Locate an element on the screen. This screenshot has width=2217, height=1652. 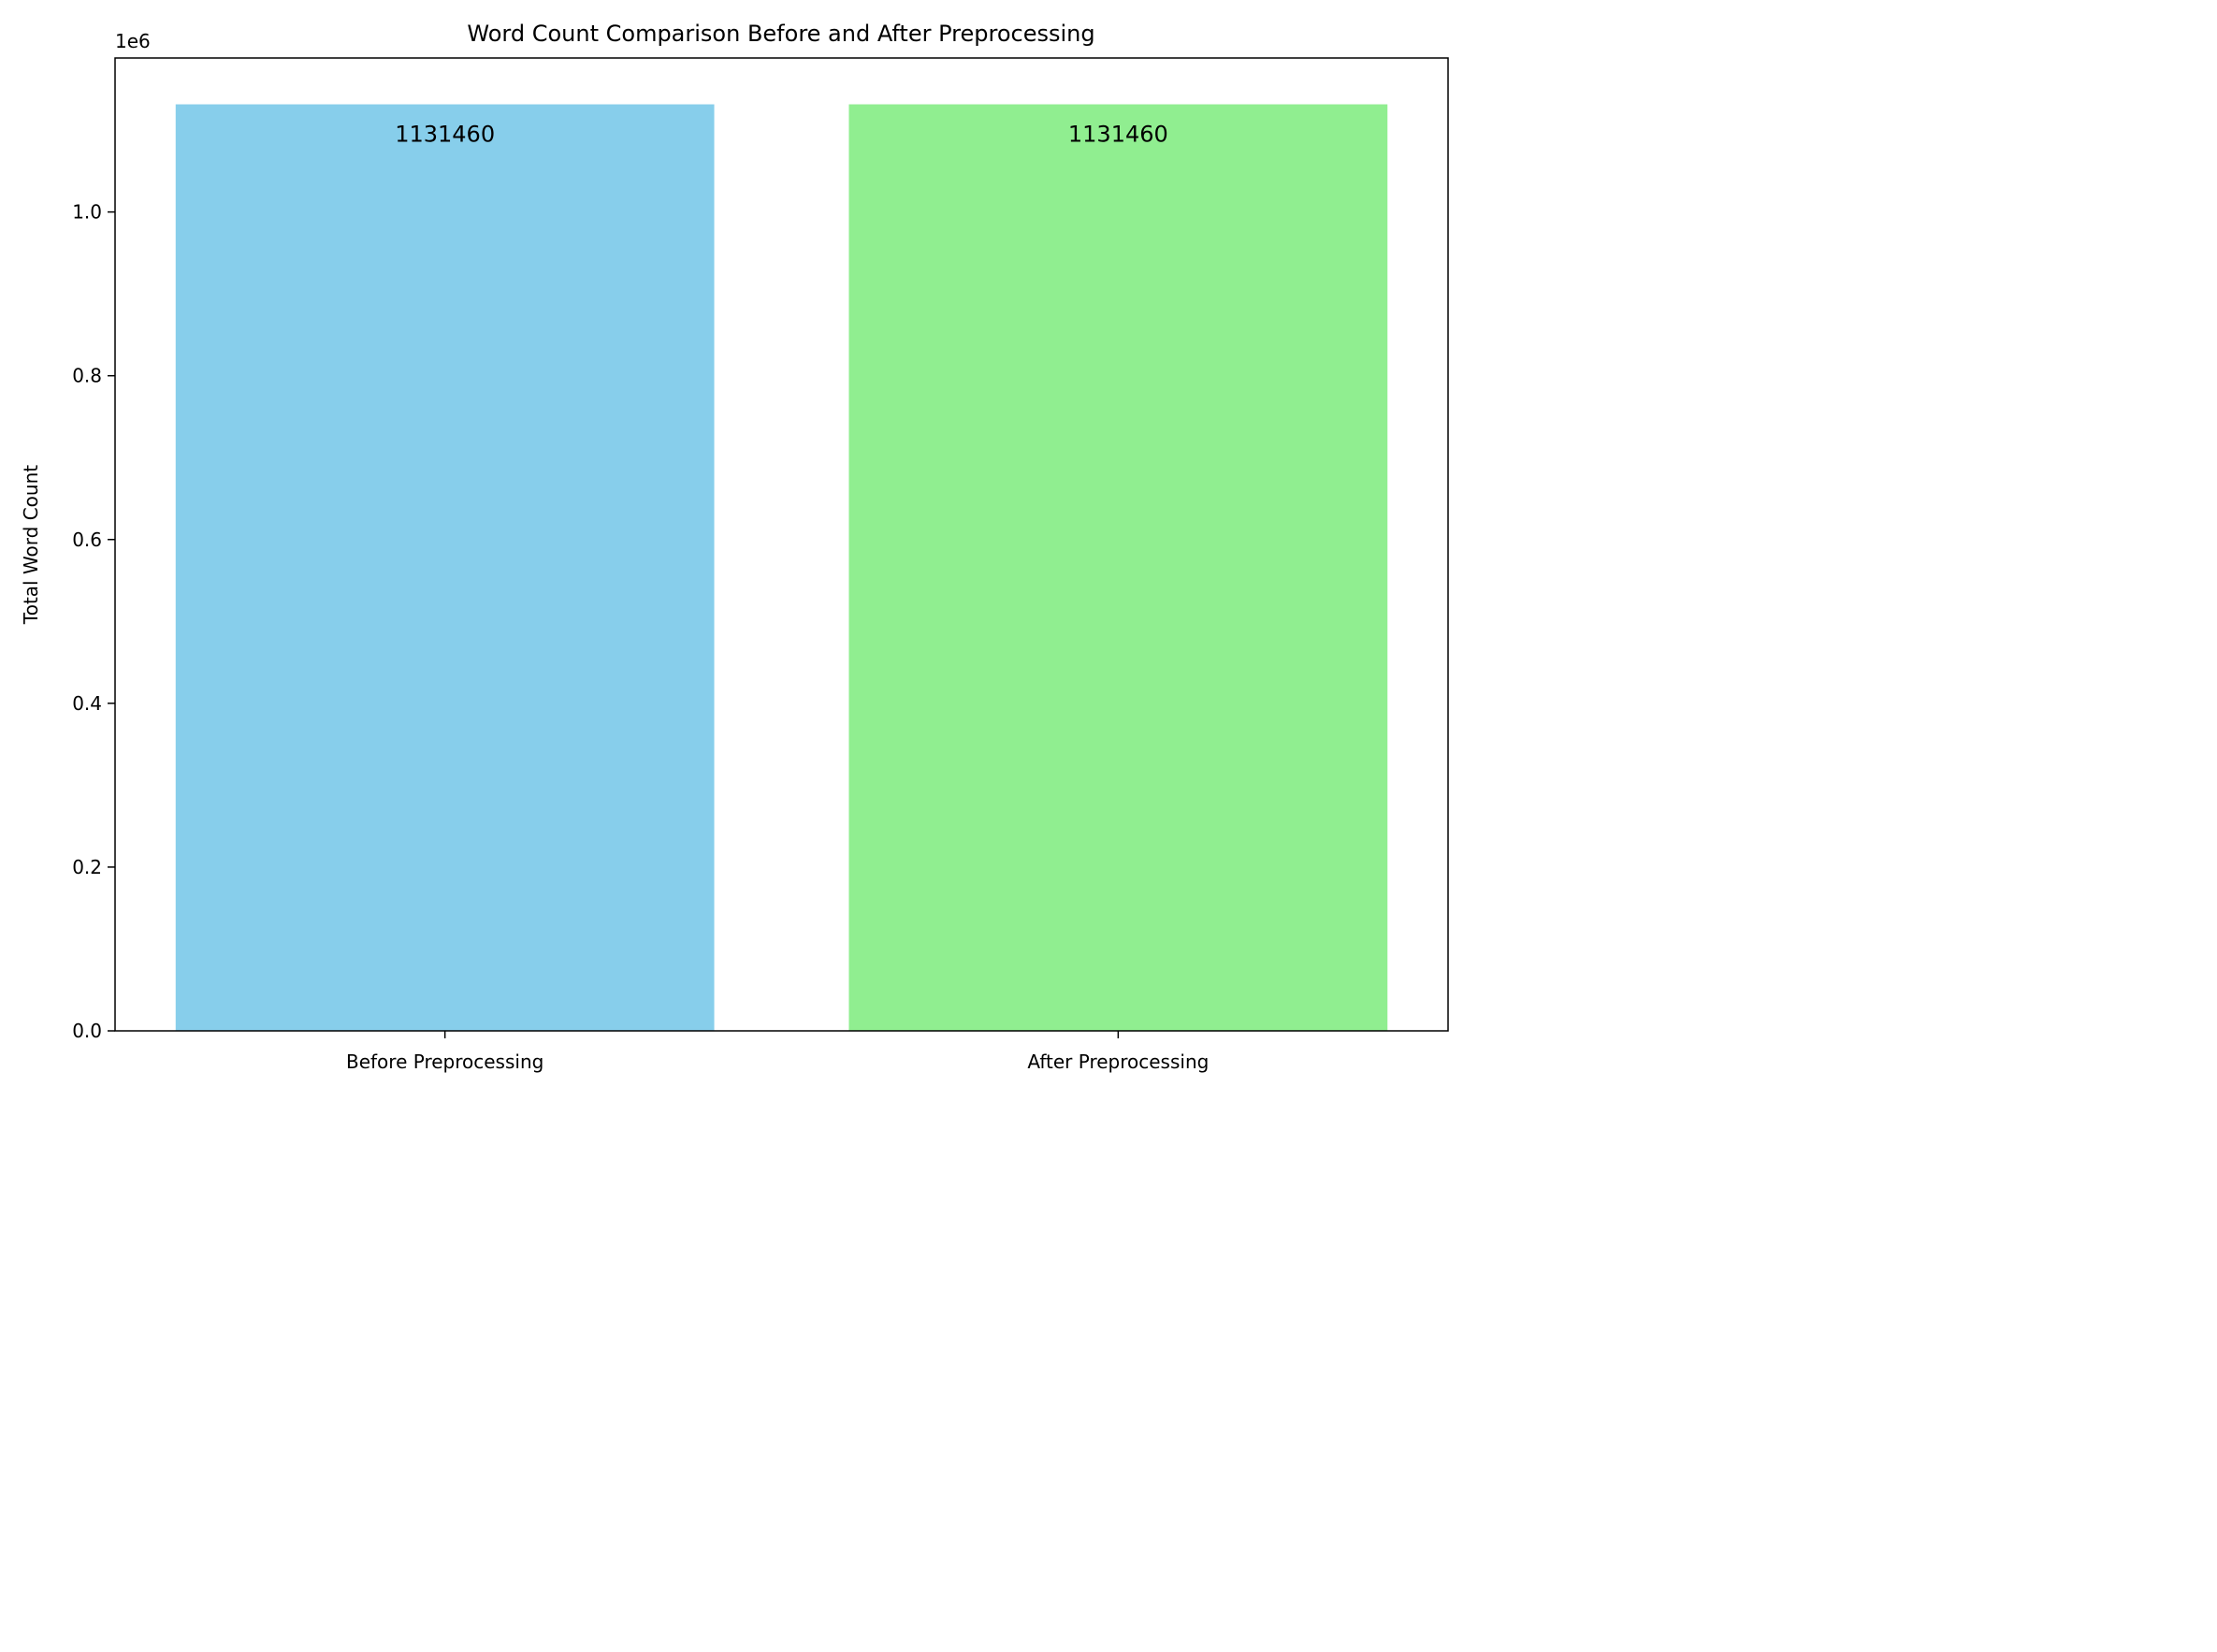
y-tick-label-4: 0.8 is located at coordinates (87, 376).